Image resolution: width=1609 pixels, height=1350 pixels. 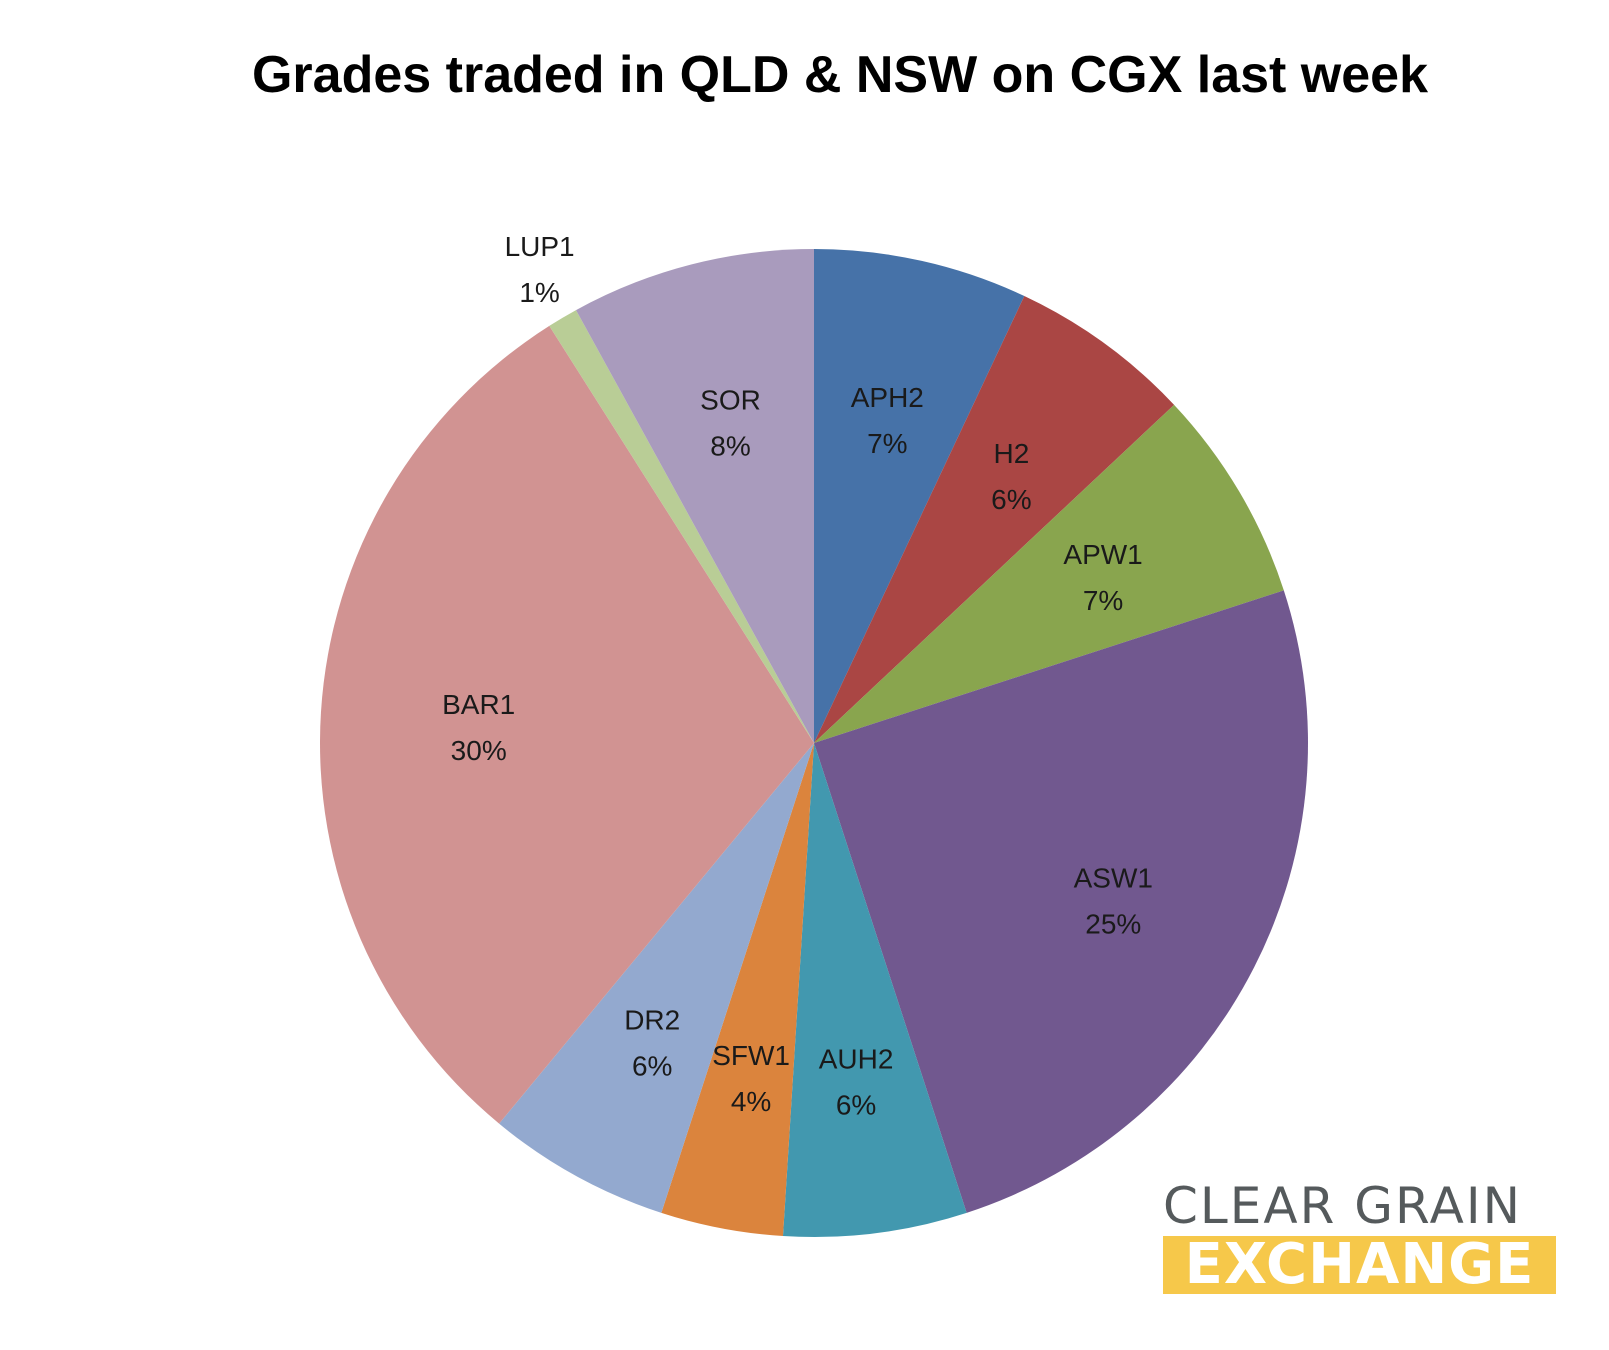 I want to click on clear-grain-exchange-logo: CLEAR GRAIN EXCHANGE, so click(x=1359, y=1237).